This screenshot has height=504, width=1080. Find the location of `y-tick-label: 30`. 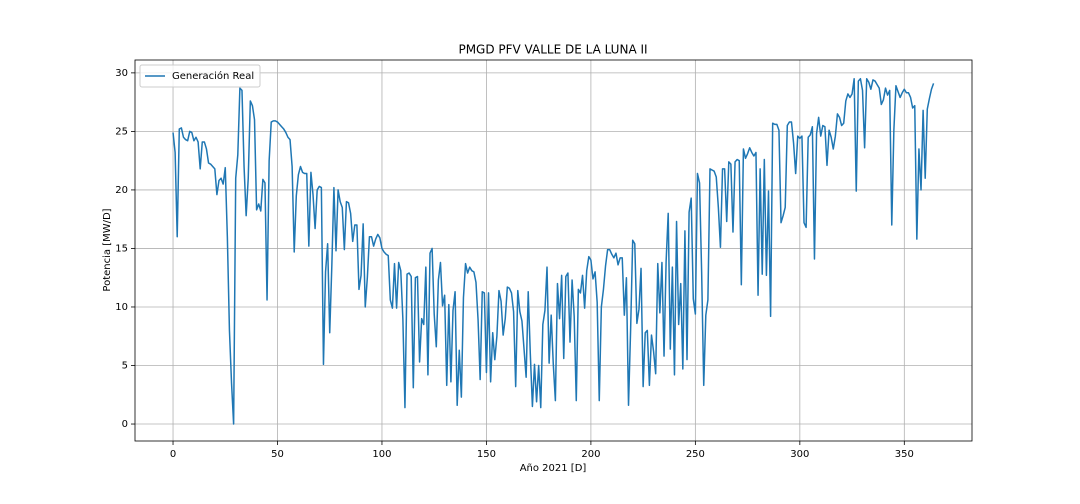

y-tick-label: 30 is located at coordinates (121, 73).